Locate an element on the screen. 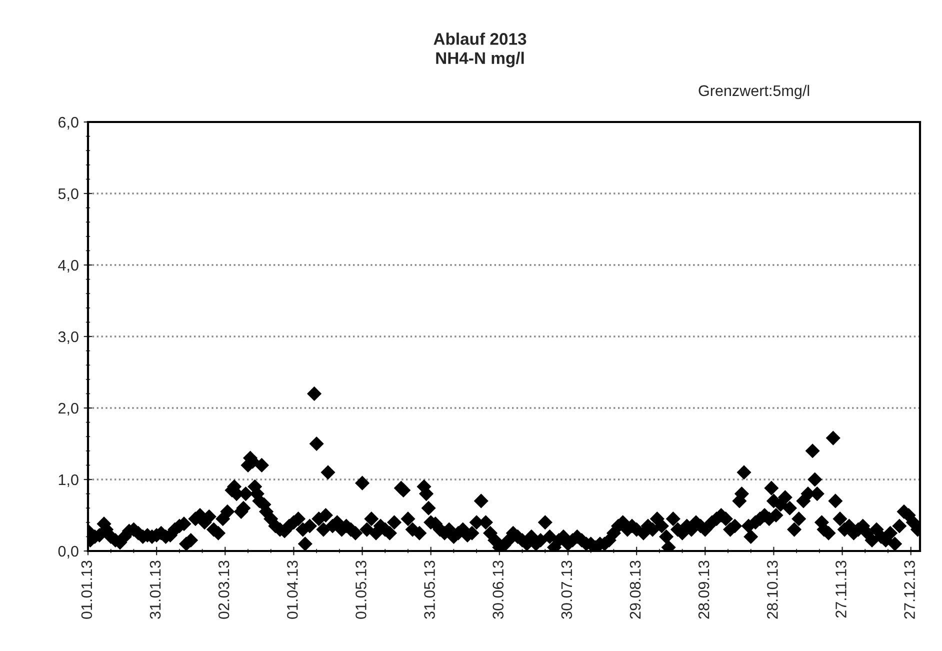 The height and width of the screenshot is (651, 942). x-tick-label: 02.03.13 is located at coordinates (224, 589).